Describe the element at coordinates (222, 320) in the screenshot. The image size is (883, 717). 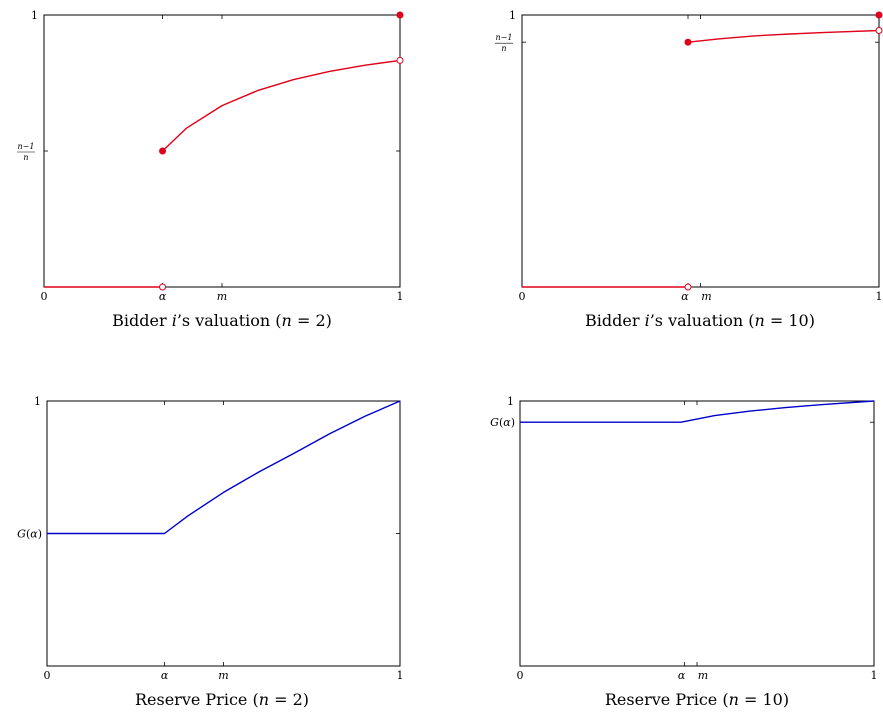
I see `panel-caption: Bidder i’s valuation (n = 2)` at that location.